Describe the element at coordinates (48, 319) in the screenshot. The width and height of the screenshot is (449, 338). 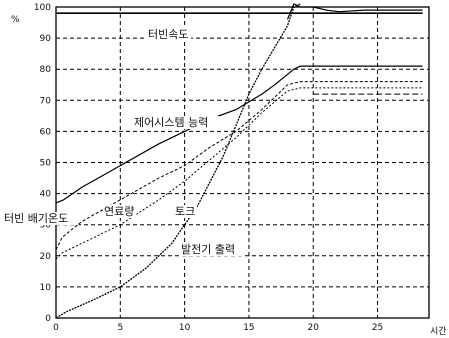
I see `y-tick-label: 0` at that location.